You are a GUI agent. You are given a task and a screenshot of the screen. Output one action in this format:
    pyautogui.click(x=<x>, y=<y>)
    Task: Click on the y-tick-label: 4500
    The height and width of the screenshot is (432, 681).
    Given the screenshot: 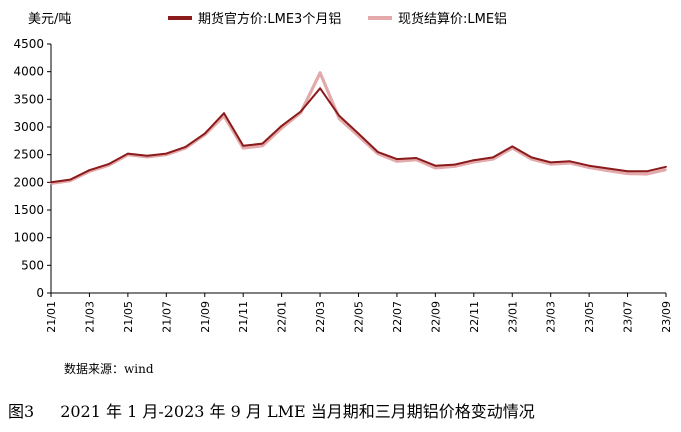 What is the action you would take?
    pyautogui.click(x=28, y=44)
    